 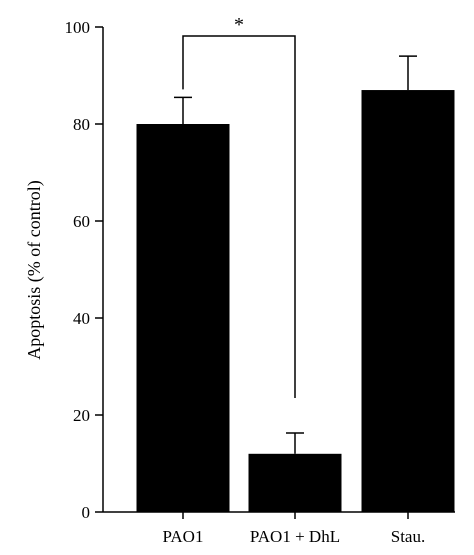 I want to click on y-tick-label: 0, so click(x=86, y=512).